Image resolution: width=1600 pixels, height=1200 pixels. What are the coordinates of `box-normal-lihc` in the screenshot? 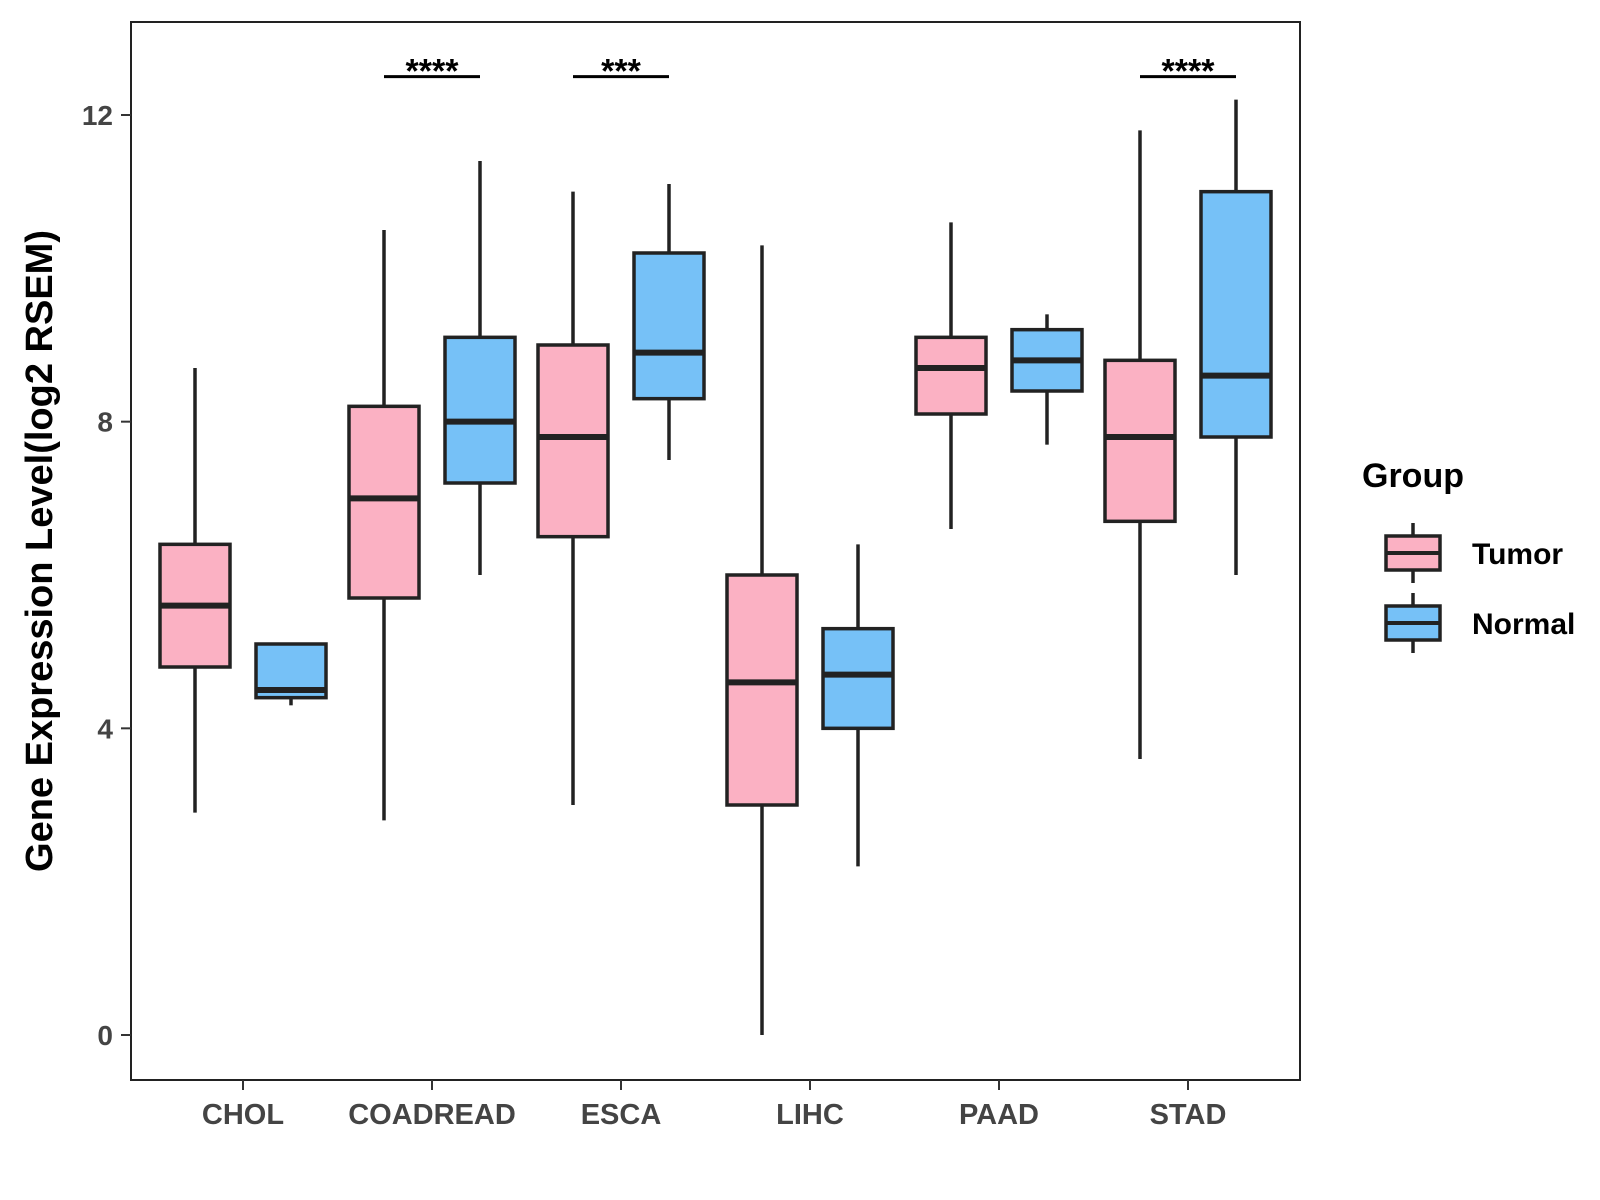 It's located at (858, 705).